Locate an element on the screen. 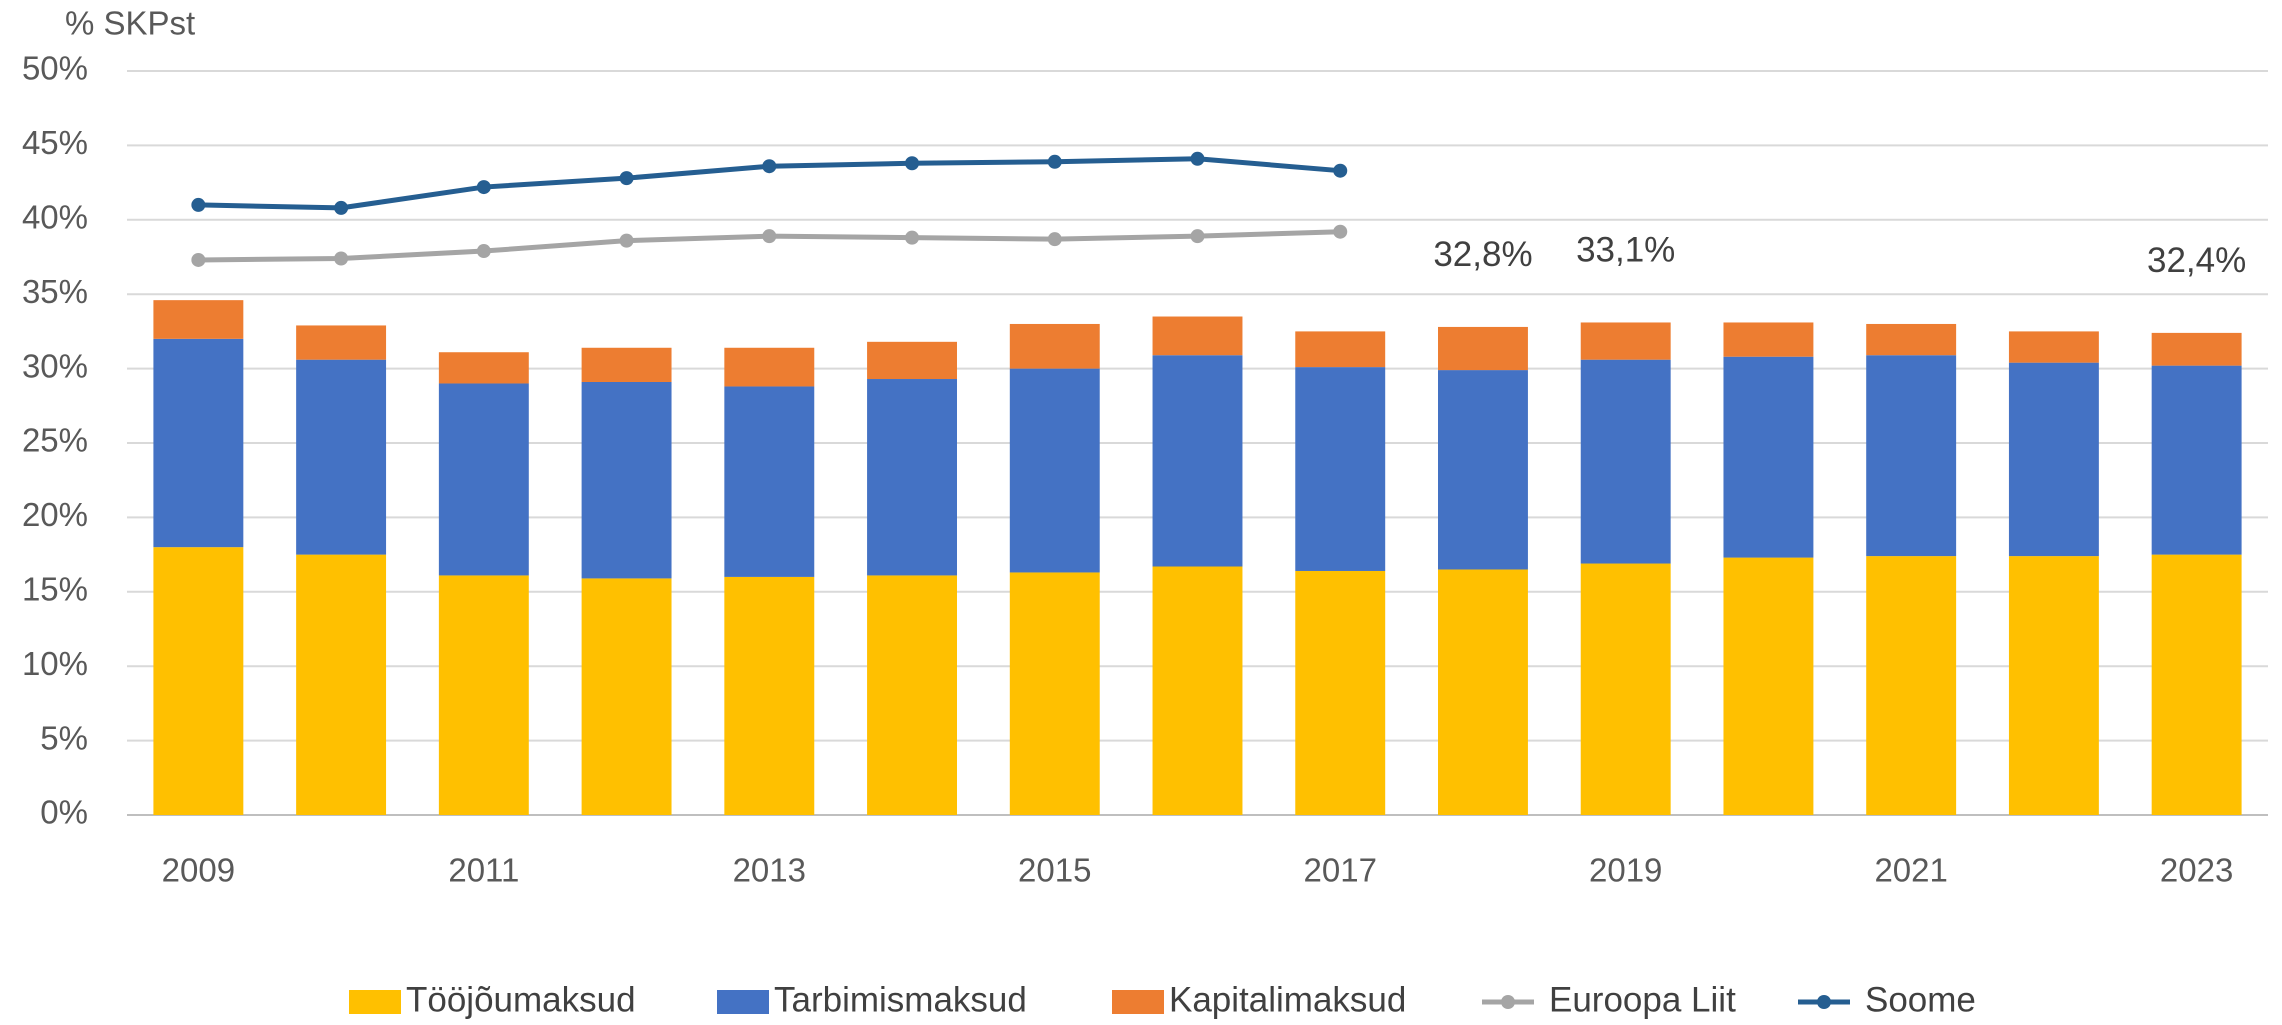 The height and width of the screenshot is (1025, 2282). x-tick-label: 2009 is located at coordinates (198, 870).